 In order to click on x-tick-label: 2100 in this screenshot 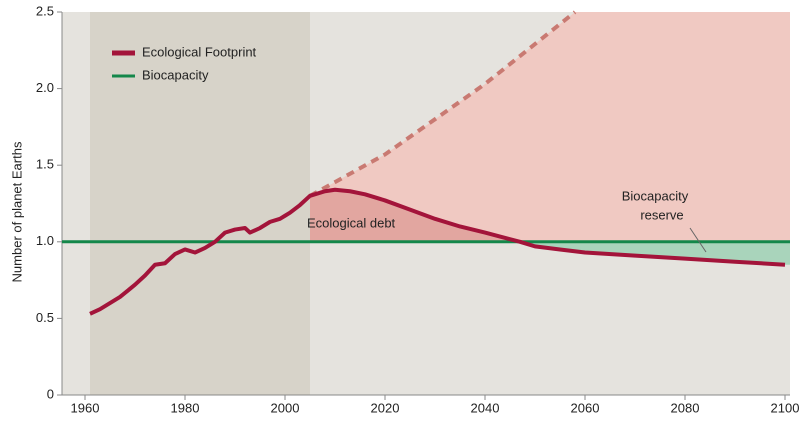, I will do `click(785, 407)`.